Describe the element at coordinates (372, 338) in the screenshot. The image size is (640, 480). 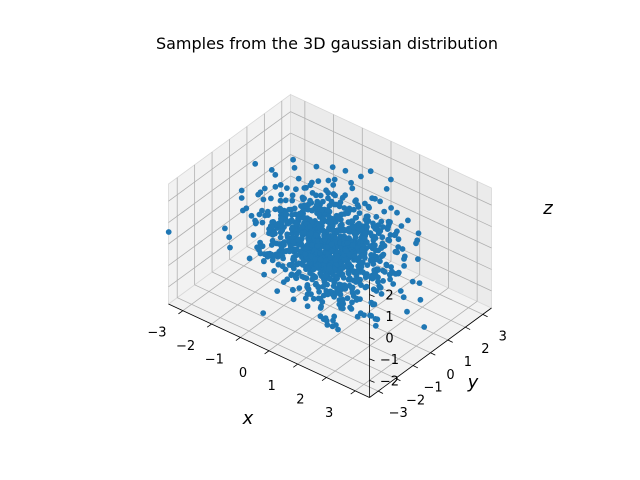
I see `z-tick-mark` at that location.